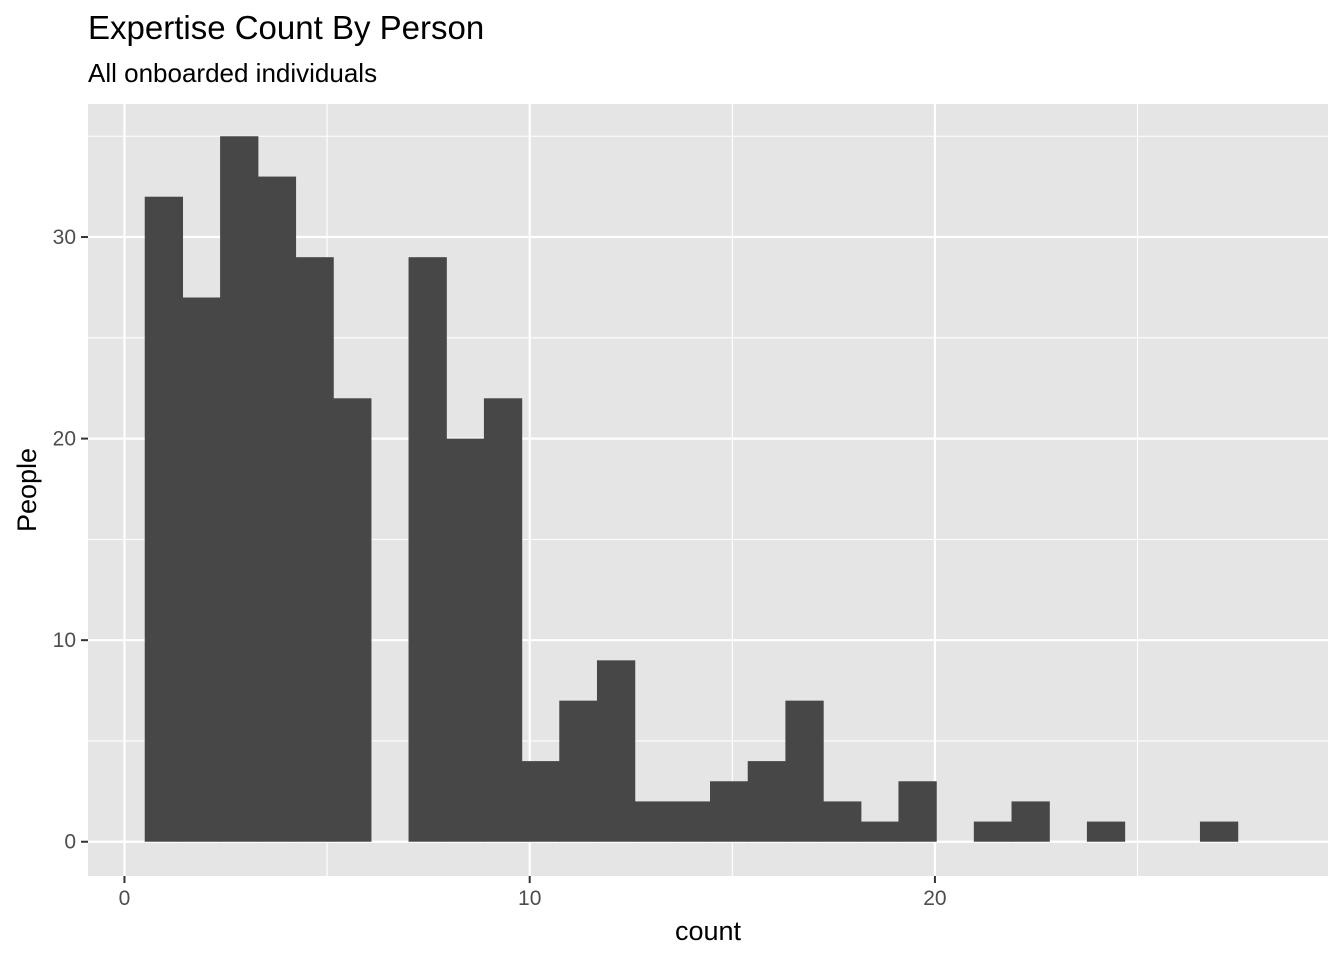 The image size is (1344, 960). What do you see at coordinates (708, 931) in the screenshot?
I see `x-axis-title: count` at bounding box center [708, 931].